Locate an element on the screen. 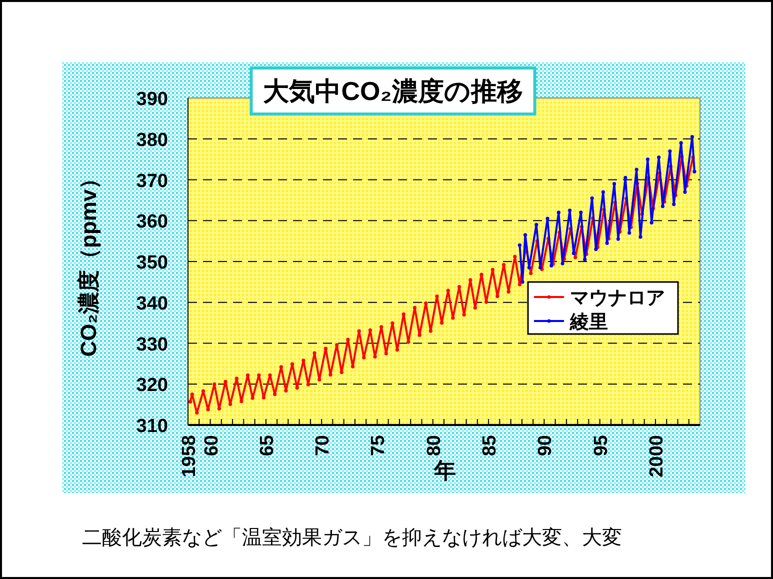 The height and width of the screenshot is (579, 773). x-tick-label: 85 is located at coordinates (490, 445).